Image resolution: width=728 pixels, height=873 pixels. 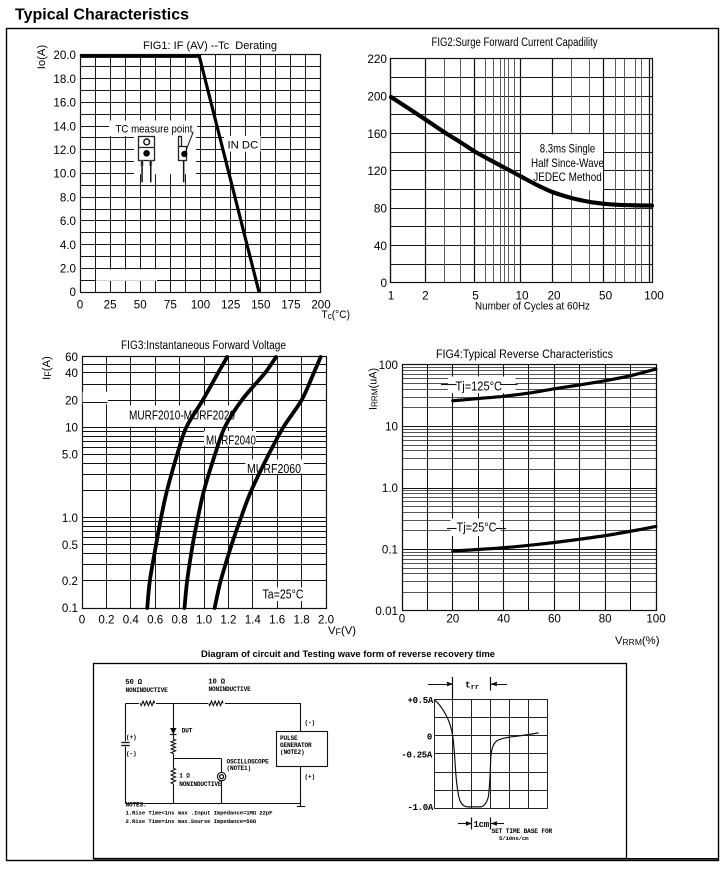 What do you see at coordinates (155, 620) in the screenshot?
I see `svg-text: 0.6` at bounding box center [155, 620].